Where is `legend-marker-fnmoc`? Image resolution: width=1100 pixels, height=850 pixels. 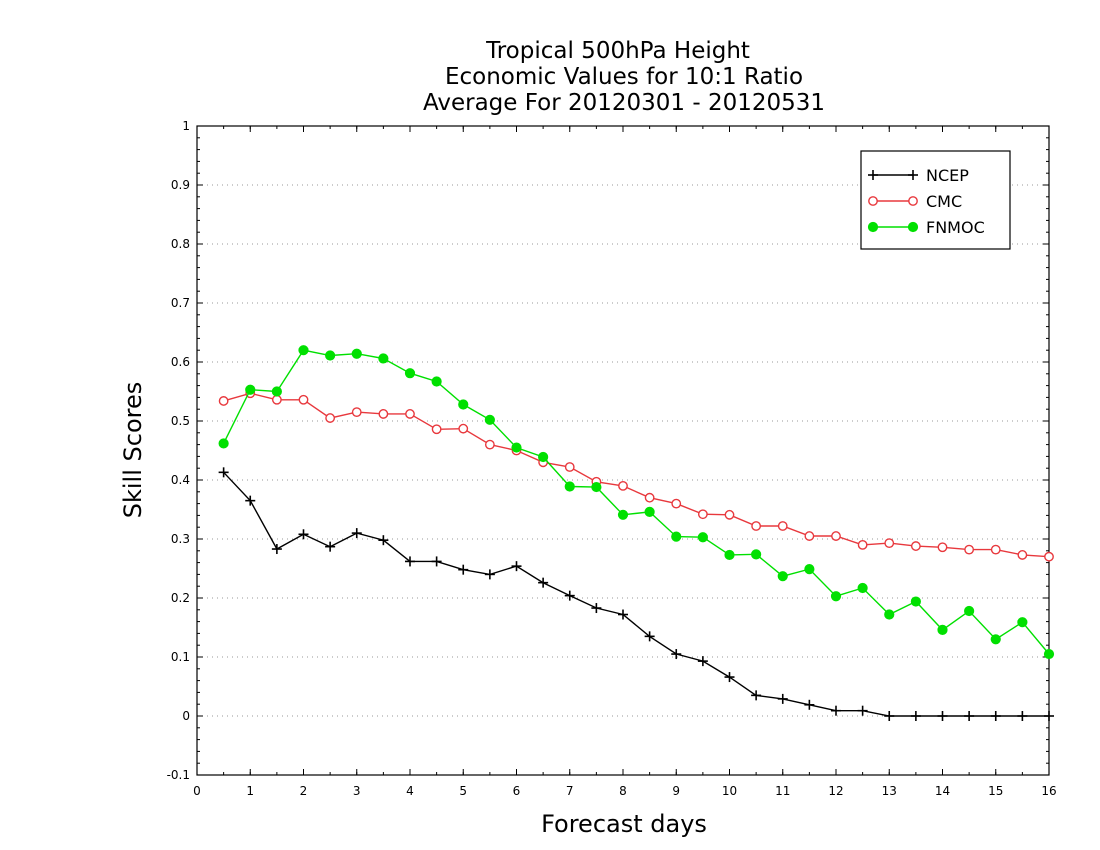
legend-marker-fnmoc is located at coordinates (913, 227).